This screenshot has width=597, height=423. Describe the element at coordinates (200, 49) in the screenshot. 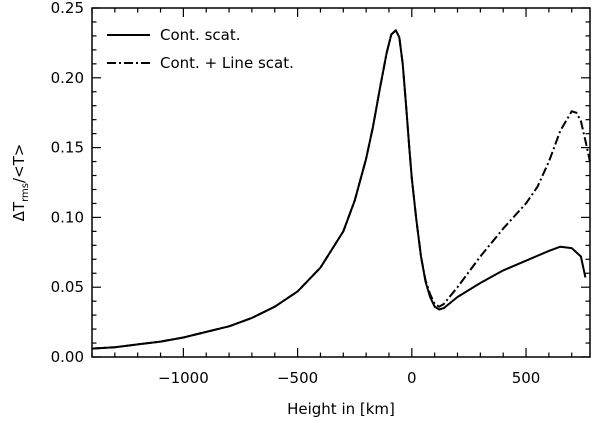

I see `legend: Cont. scat. Cont. + Line scat.` at that location.